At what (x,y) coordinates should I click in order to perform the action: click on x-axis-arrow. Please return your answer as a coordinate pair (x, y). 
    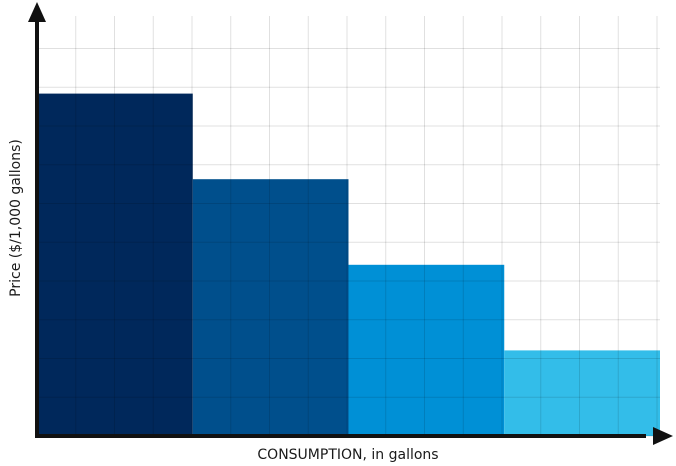
    Looking at the image, I should click on (663, 436).